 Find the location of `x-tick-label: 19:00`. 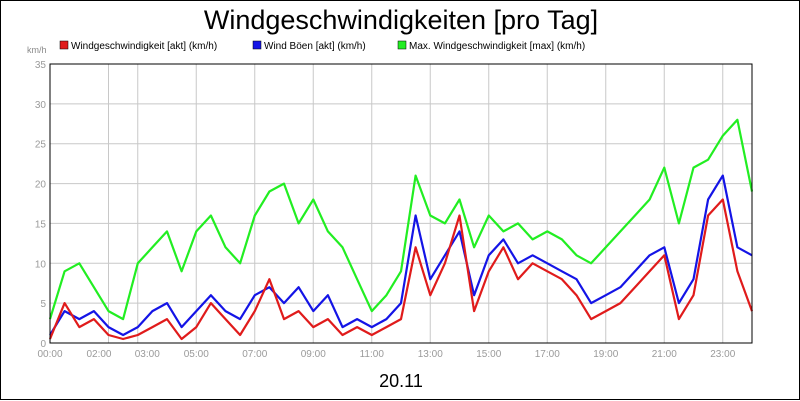

x-tick-label: 19:00 is located at coordinates (605, 354).